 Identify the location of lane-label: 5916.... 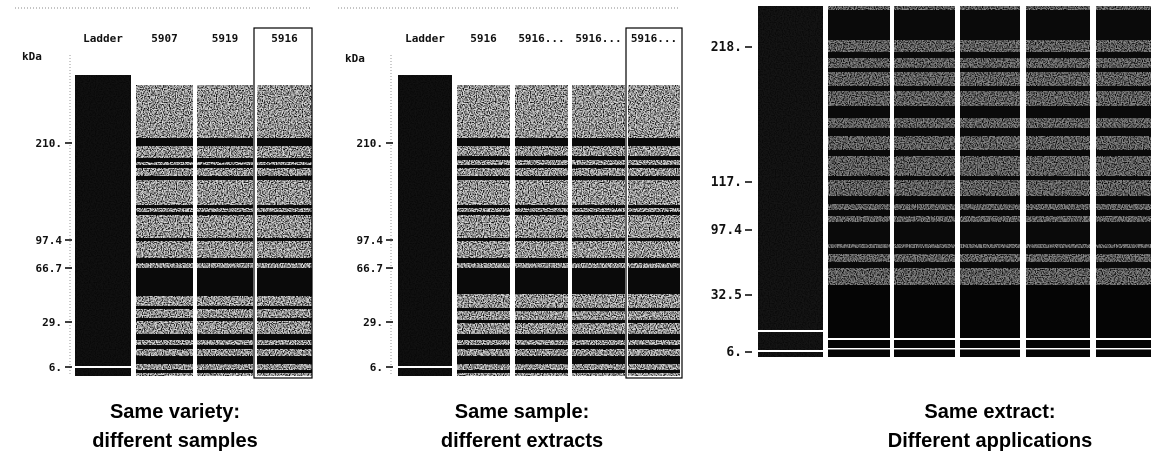
(598, 38).